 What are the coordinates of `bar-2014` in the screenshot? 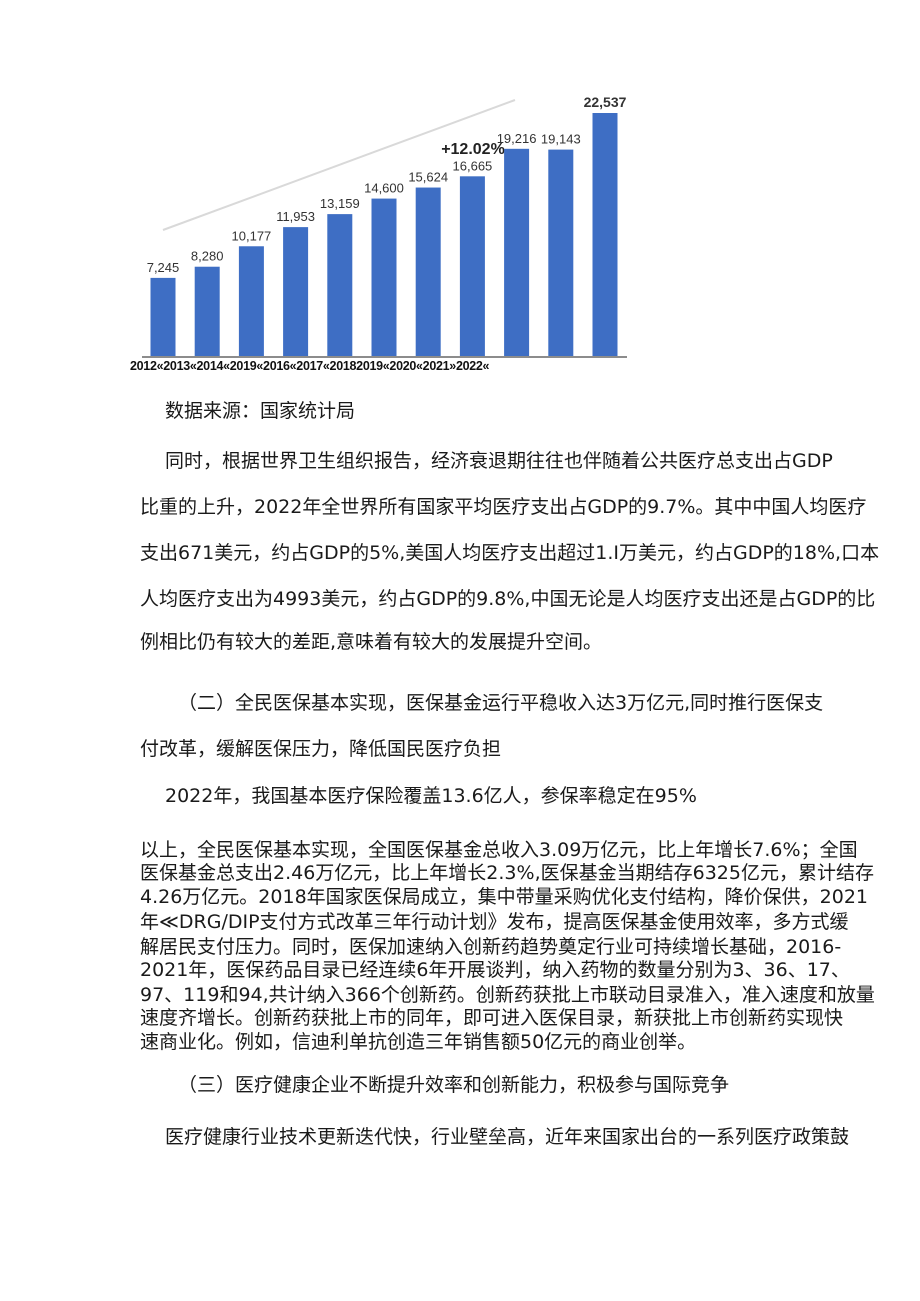 It's located at (251, 301).